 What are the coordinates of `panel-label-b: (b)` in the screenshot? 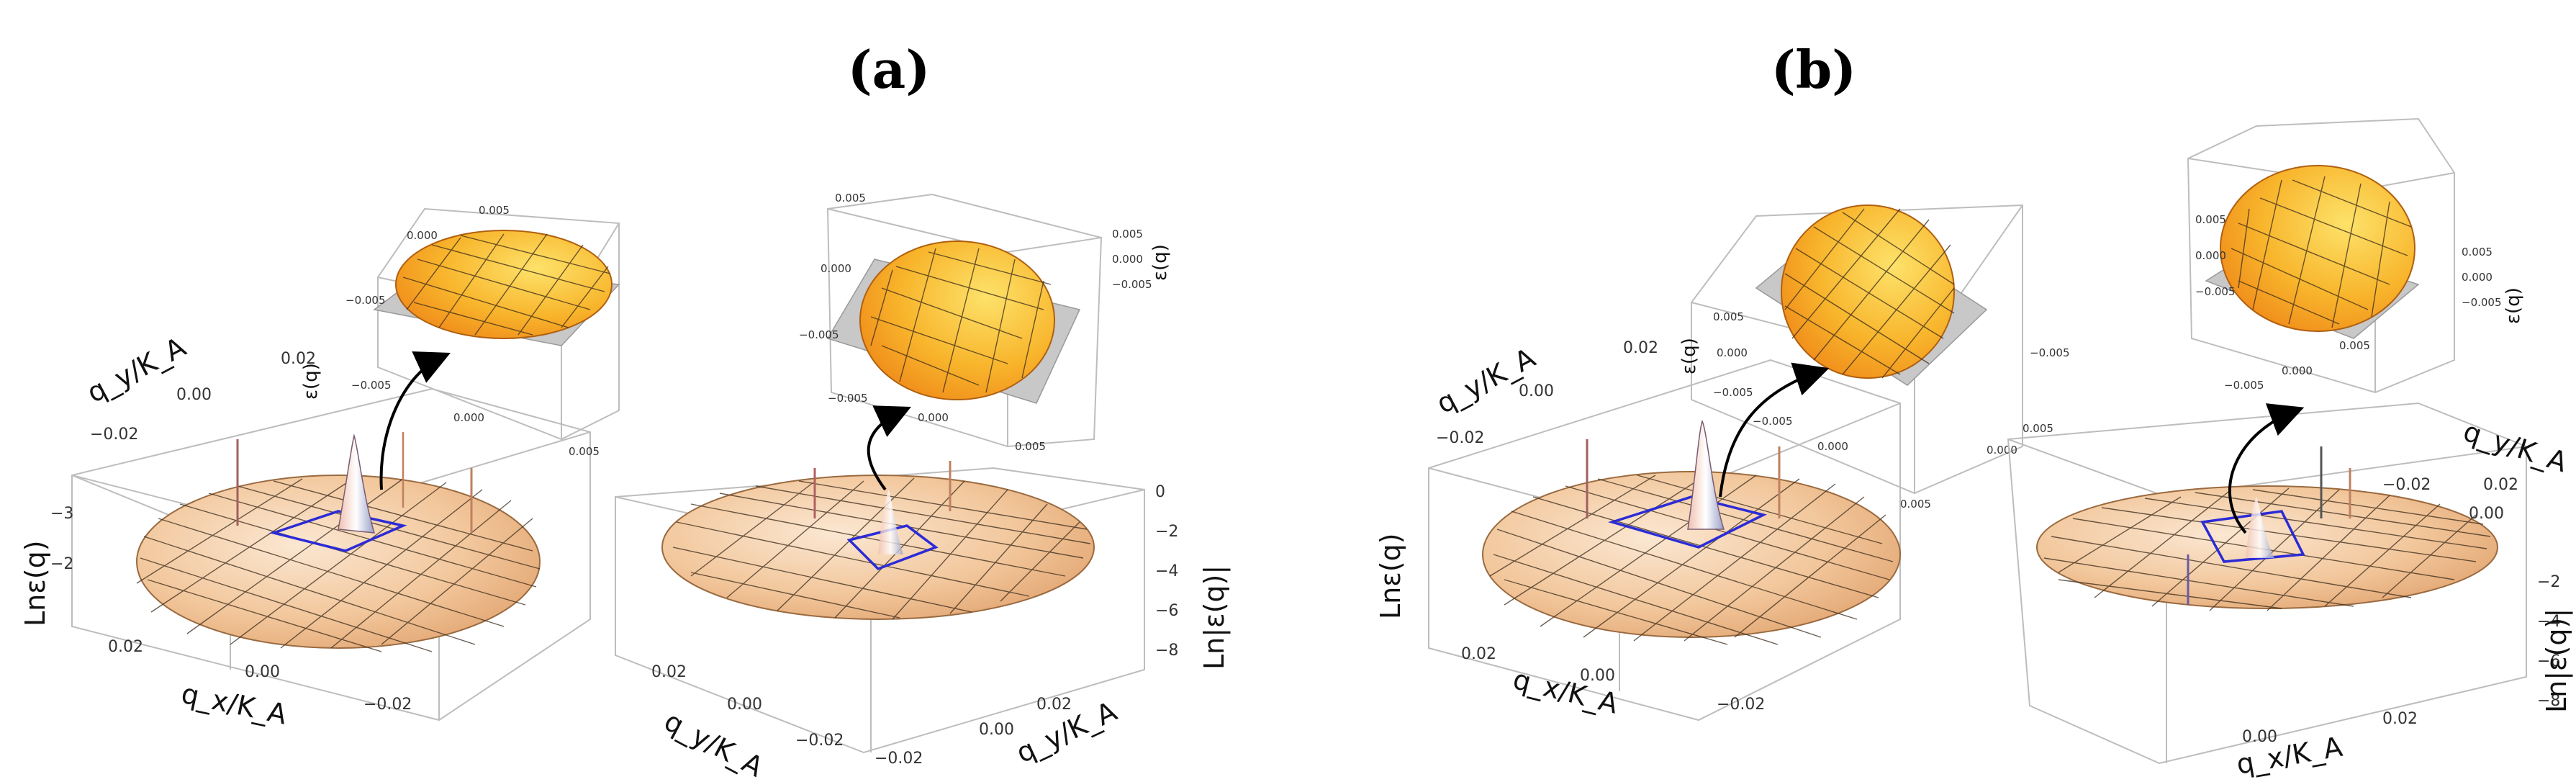 It's located at (1814, 69).